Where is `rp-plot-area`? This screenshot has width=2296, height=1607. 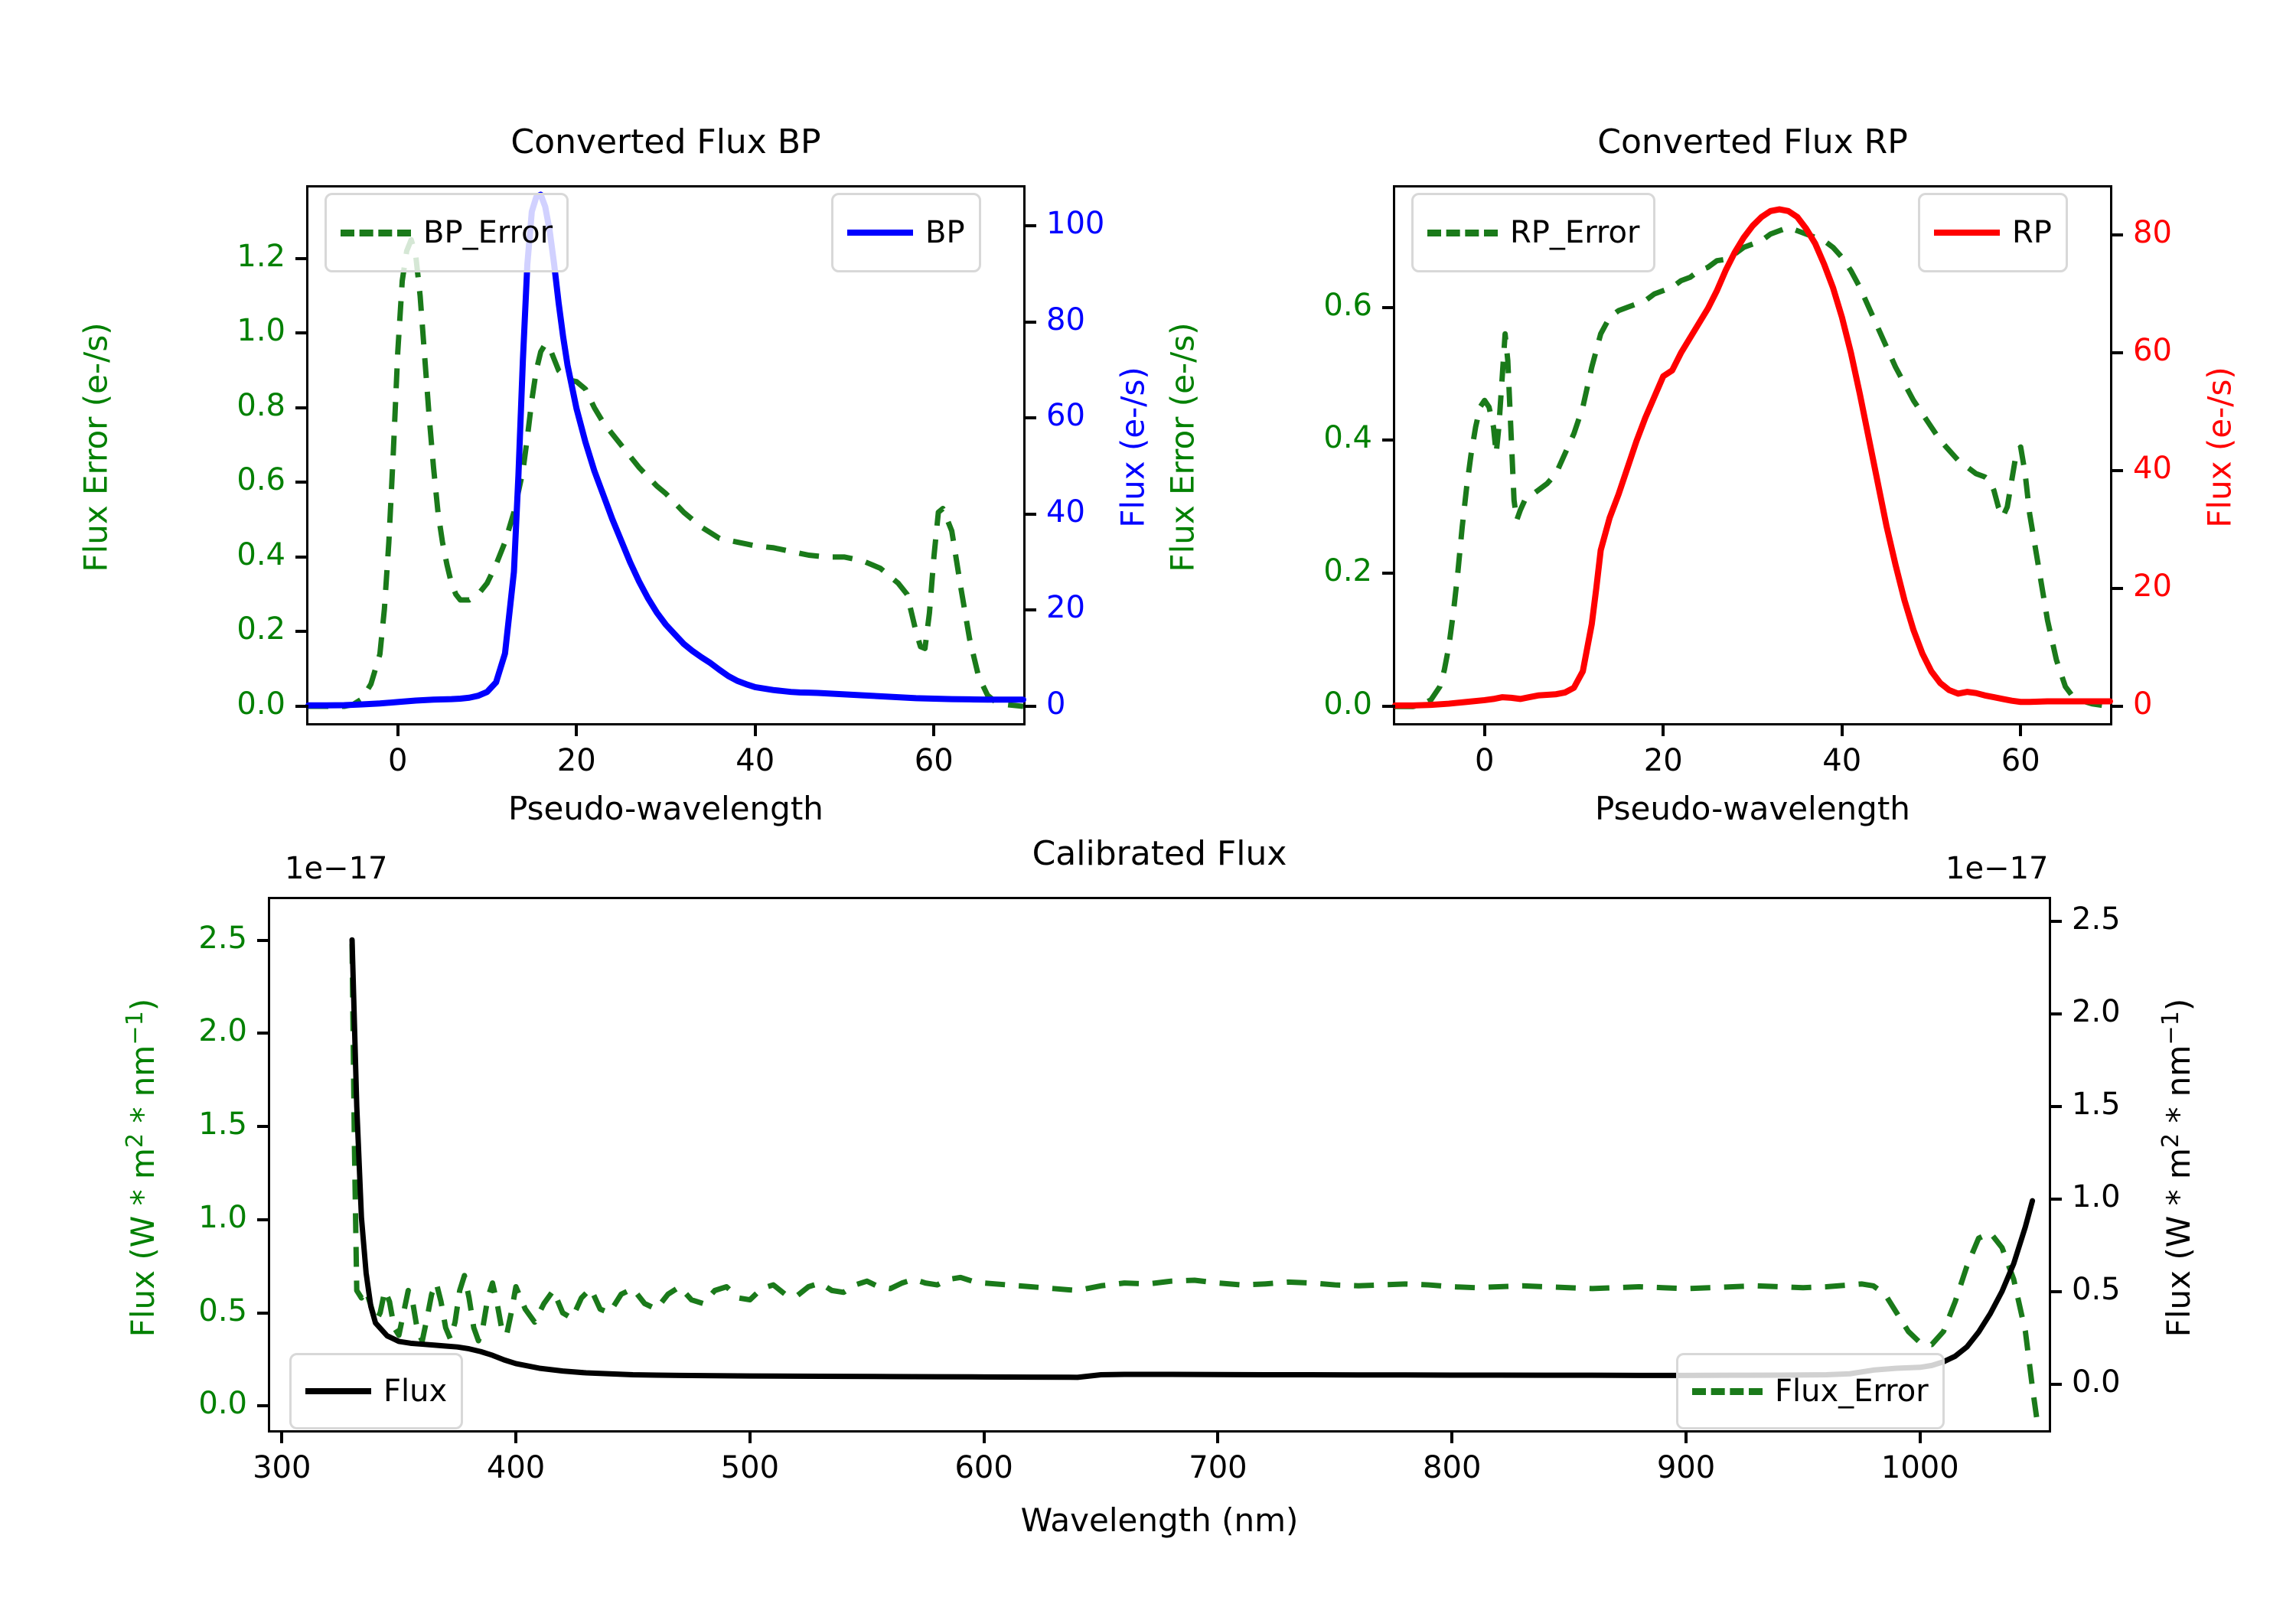
rp-plot-area is located at coordinates (1752, 457).